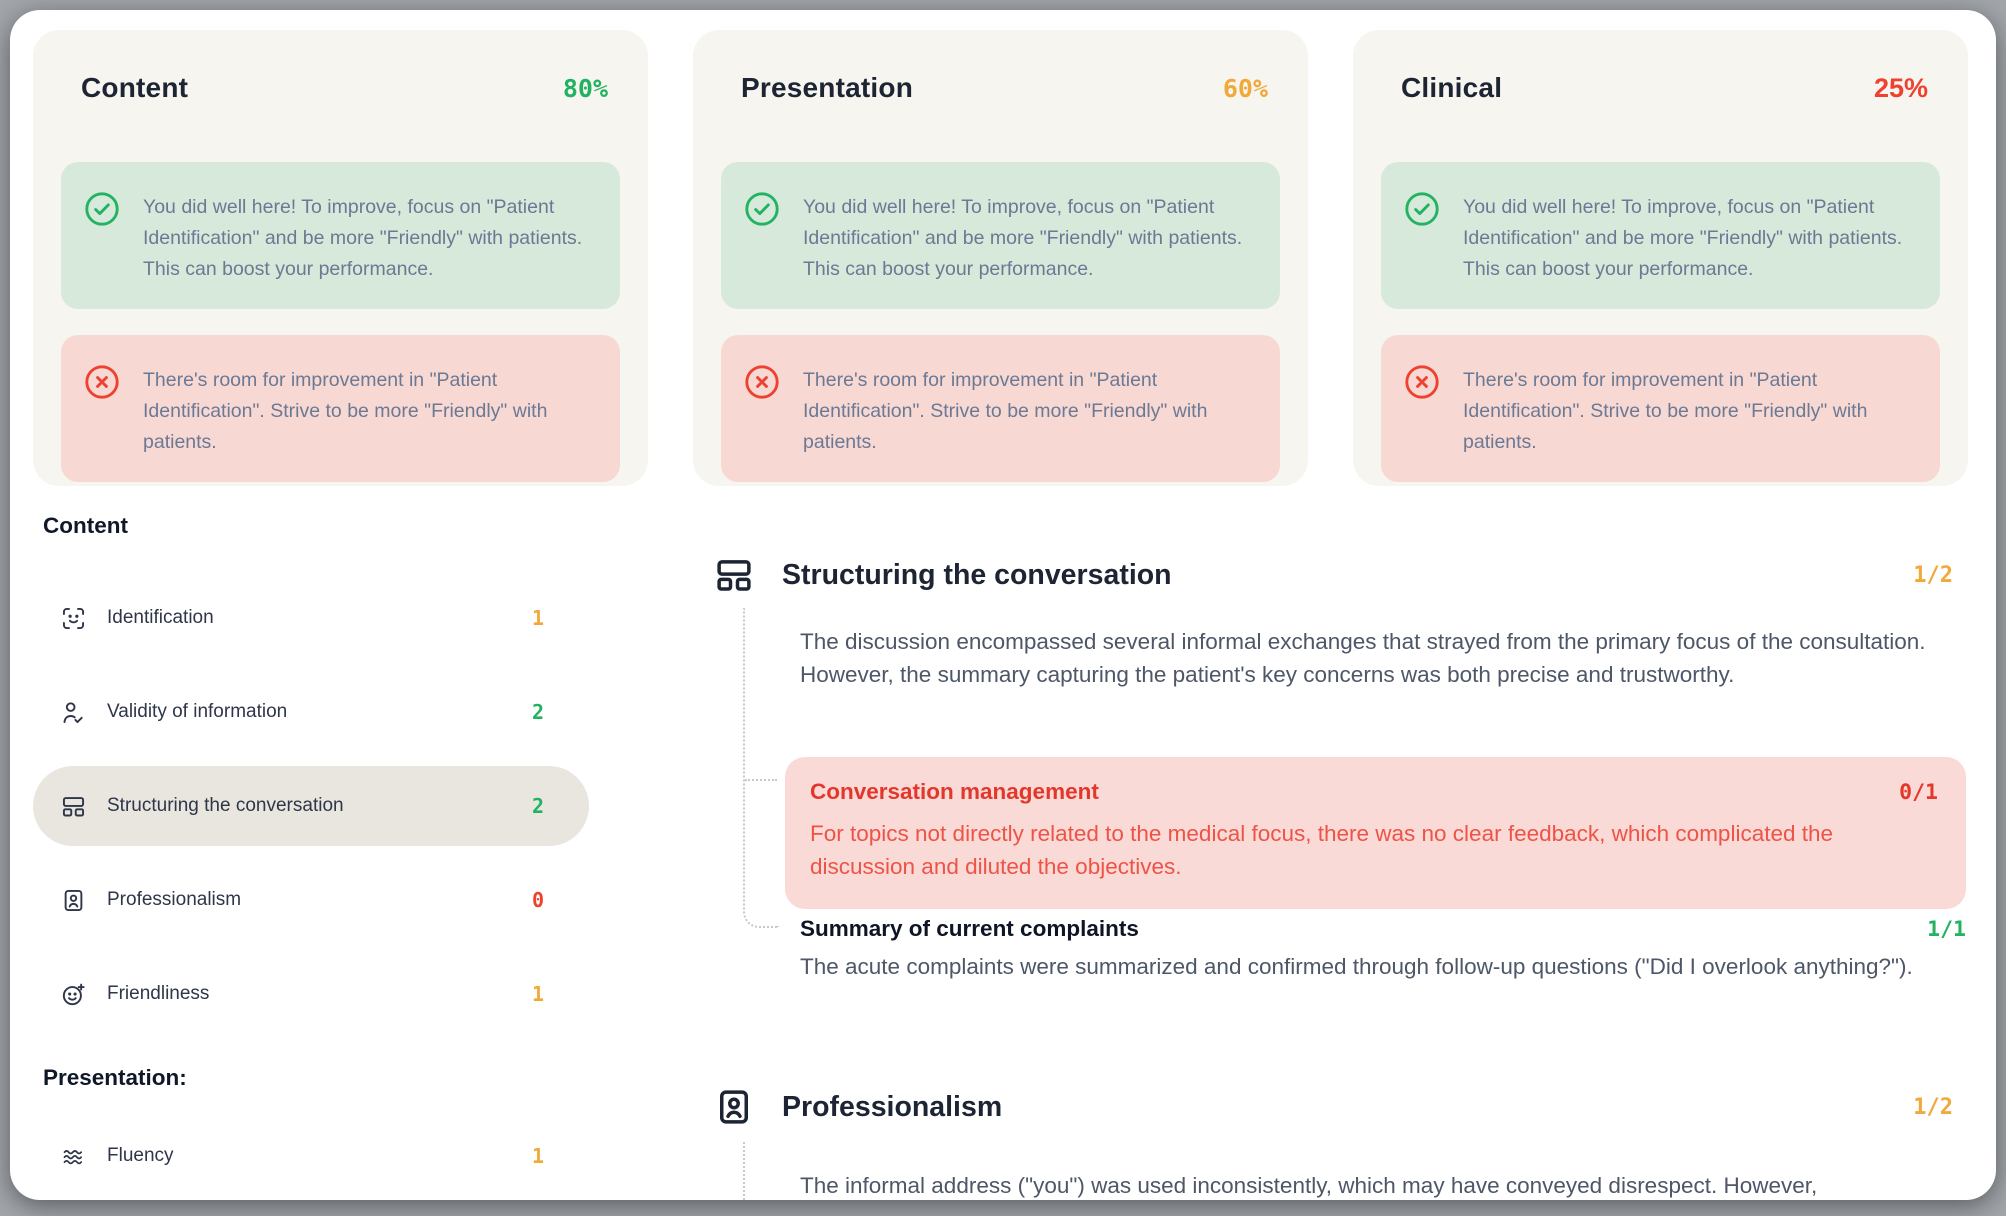  I want to click on sidebar-item-label: Validity of information, so click(197, 711).